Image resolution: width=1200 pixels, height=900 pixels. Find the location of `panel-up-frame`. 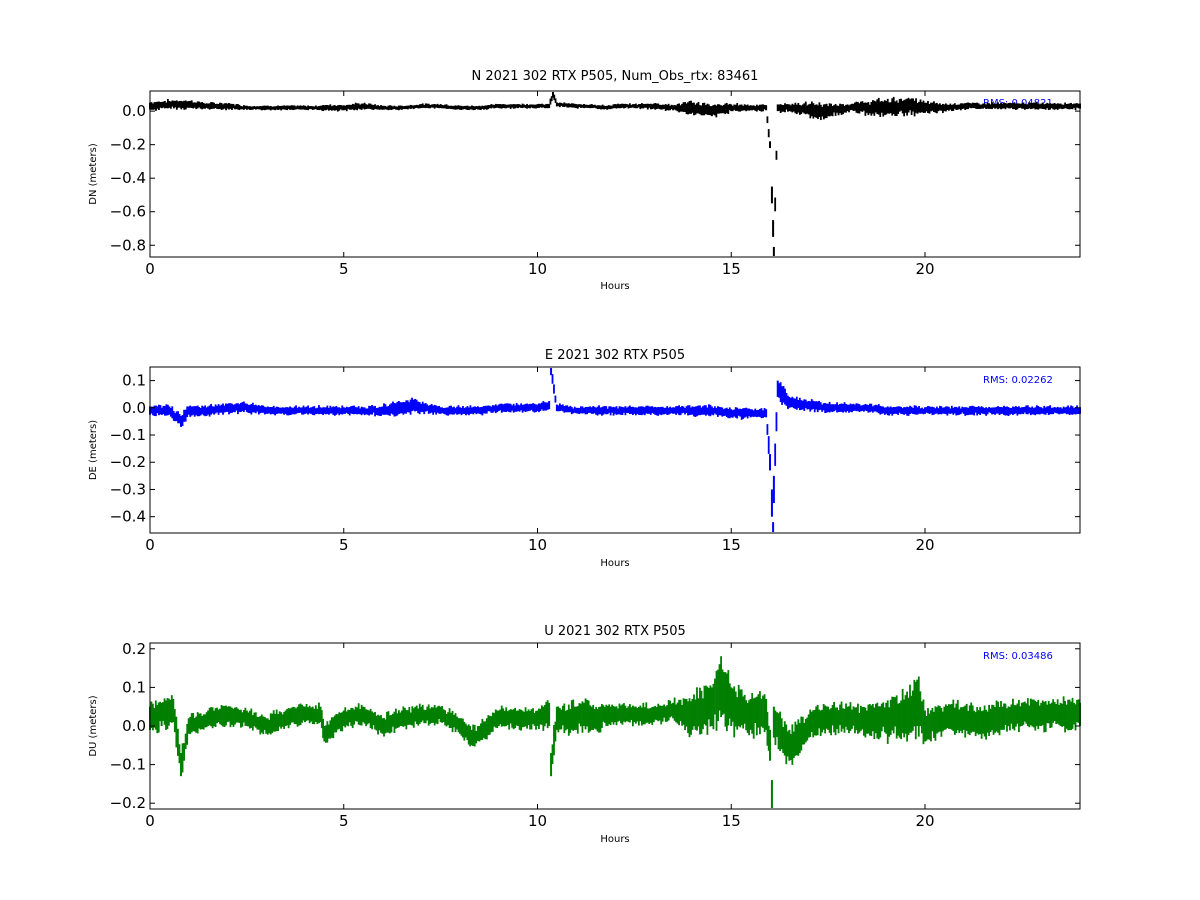

panel-up-frame is located at coordinates (615, 726).